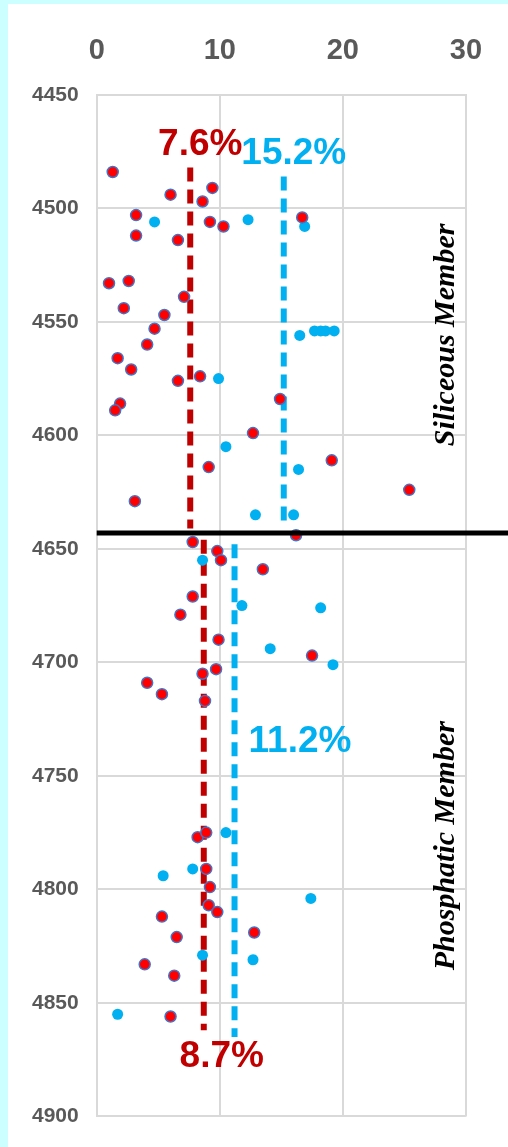 The height and width of the screenshot is (1147, 508). I want to click on x-tick-label: 10, so click(219, 49).